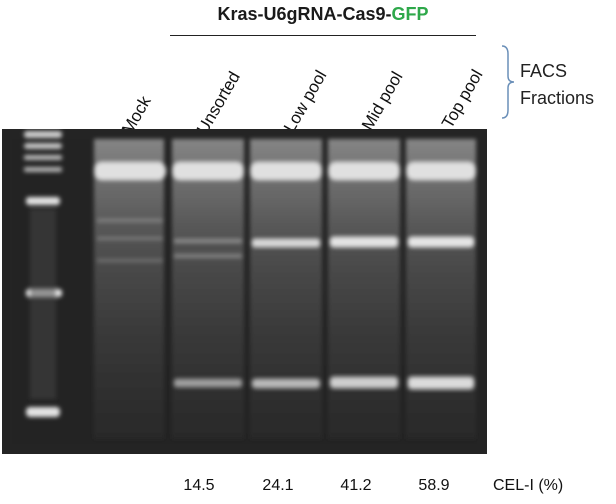  Describe the element at coordinates (462, 99) in the screenshot. I see `lane-label-top-pool: Top pool` at that location.